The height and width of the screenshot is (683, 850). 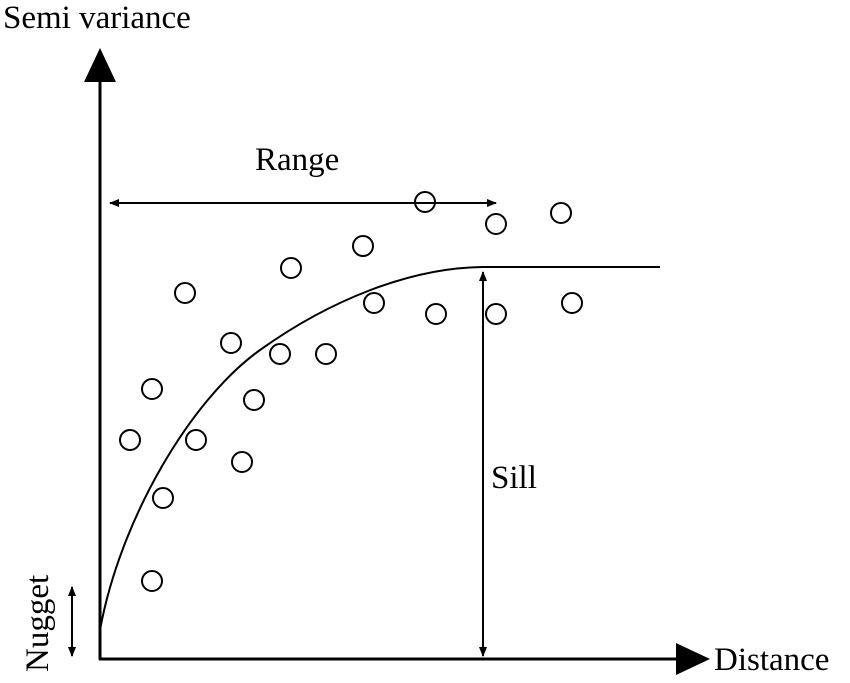 I want to click on sill-label: Sill, so click(x=514, y=478).